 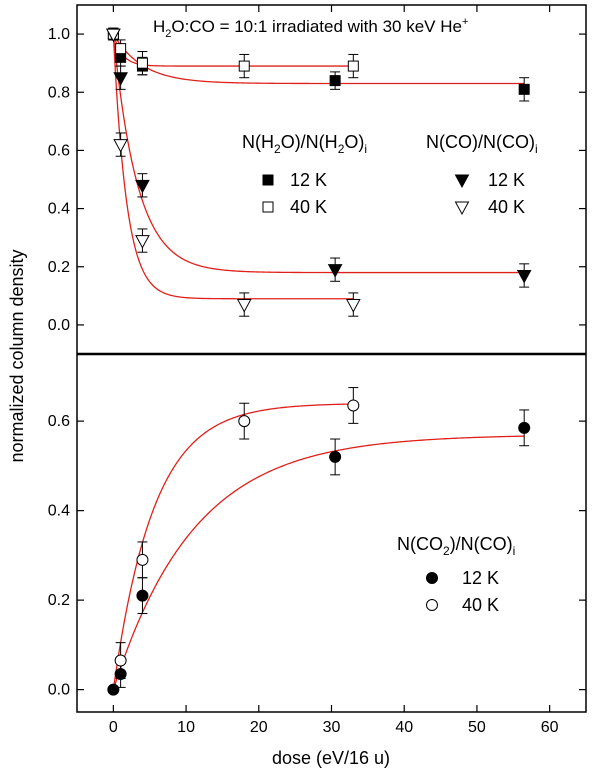 What do you see at coordinates (310, 28) in the screenshot?
I see `chart-title: H2O:CO = 10:1 irradiated with 30 keV He+` at bounding box center [310, 28].